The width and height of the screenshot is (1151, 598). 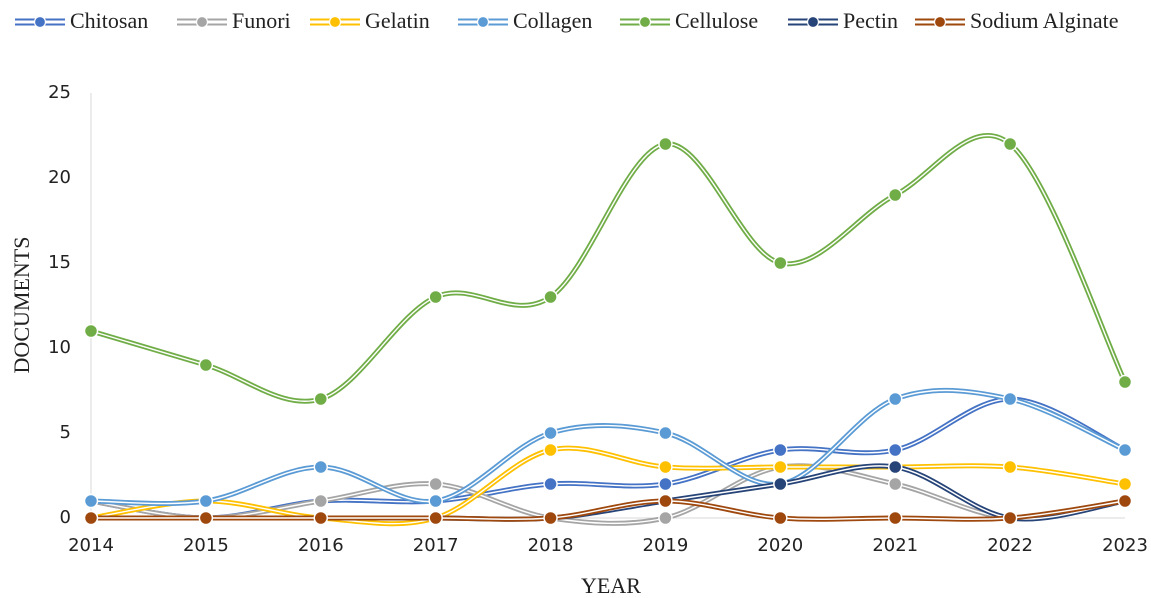 What do you see at coordinates (666, 545) in the screenshot?
I see `x-tick-label: 2019` at bounding box center [666, 545].